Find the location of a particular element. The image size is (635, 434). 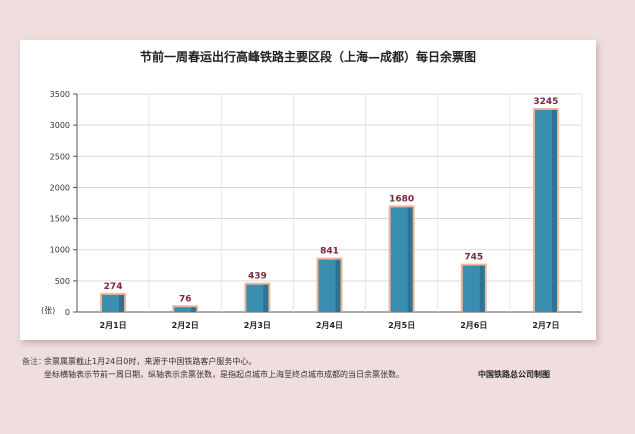

y-tick-label: 3000 is located at coordinates (60, 125).